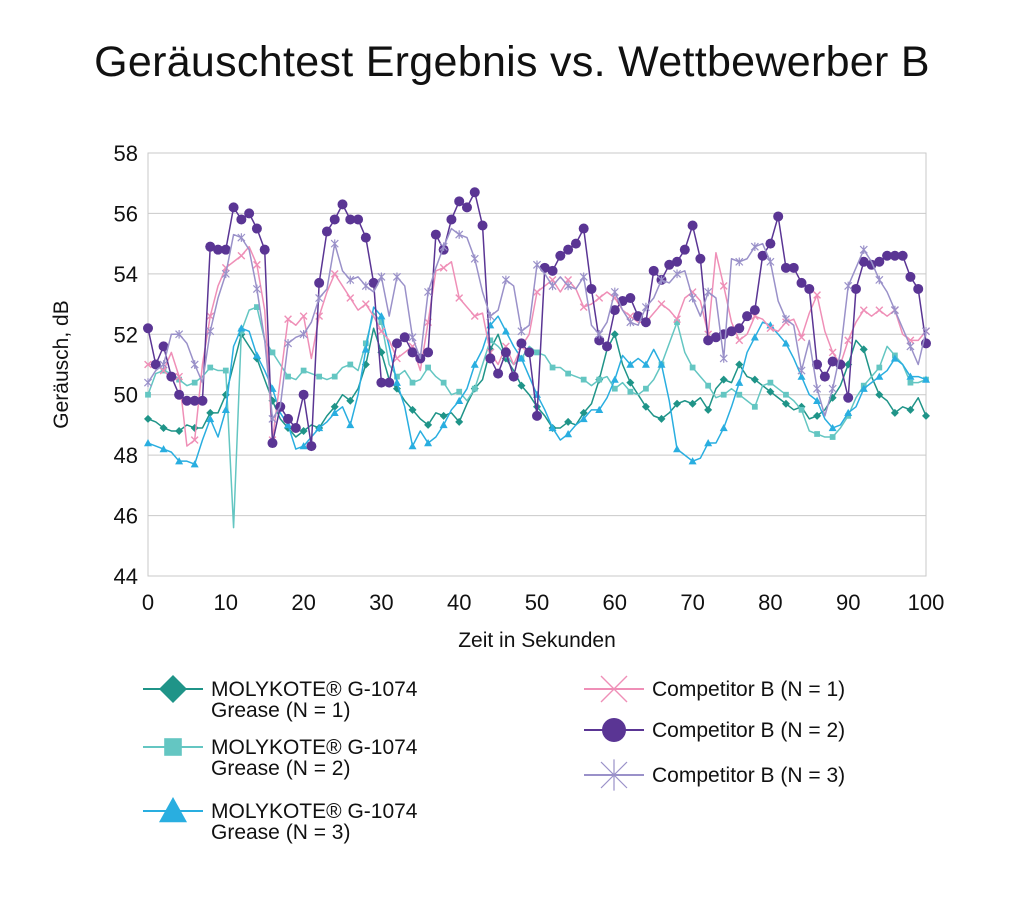 The image size is (1024, 908). I want to click on x-tick-label: 70, so click(692, 602).